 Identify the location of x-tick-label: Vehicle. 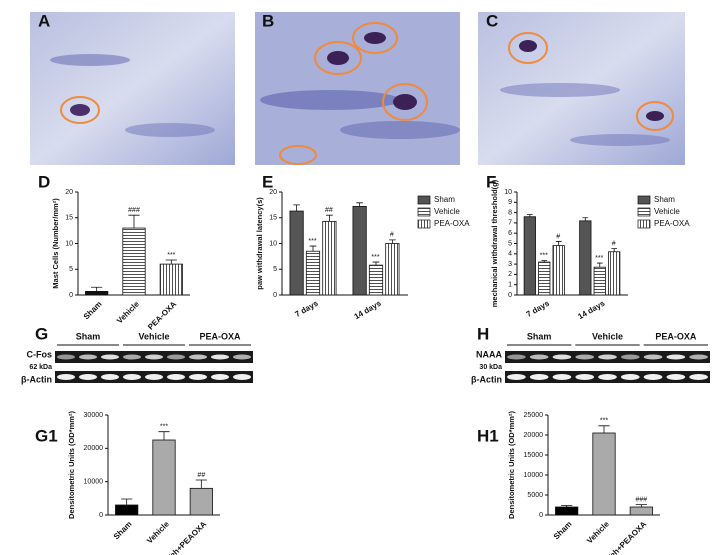
(158, 532).